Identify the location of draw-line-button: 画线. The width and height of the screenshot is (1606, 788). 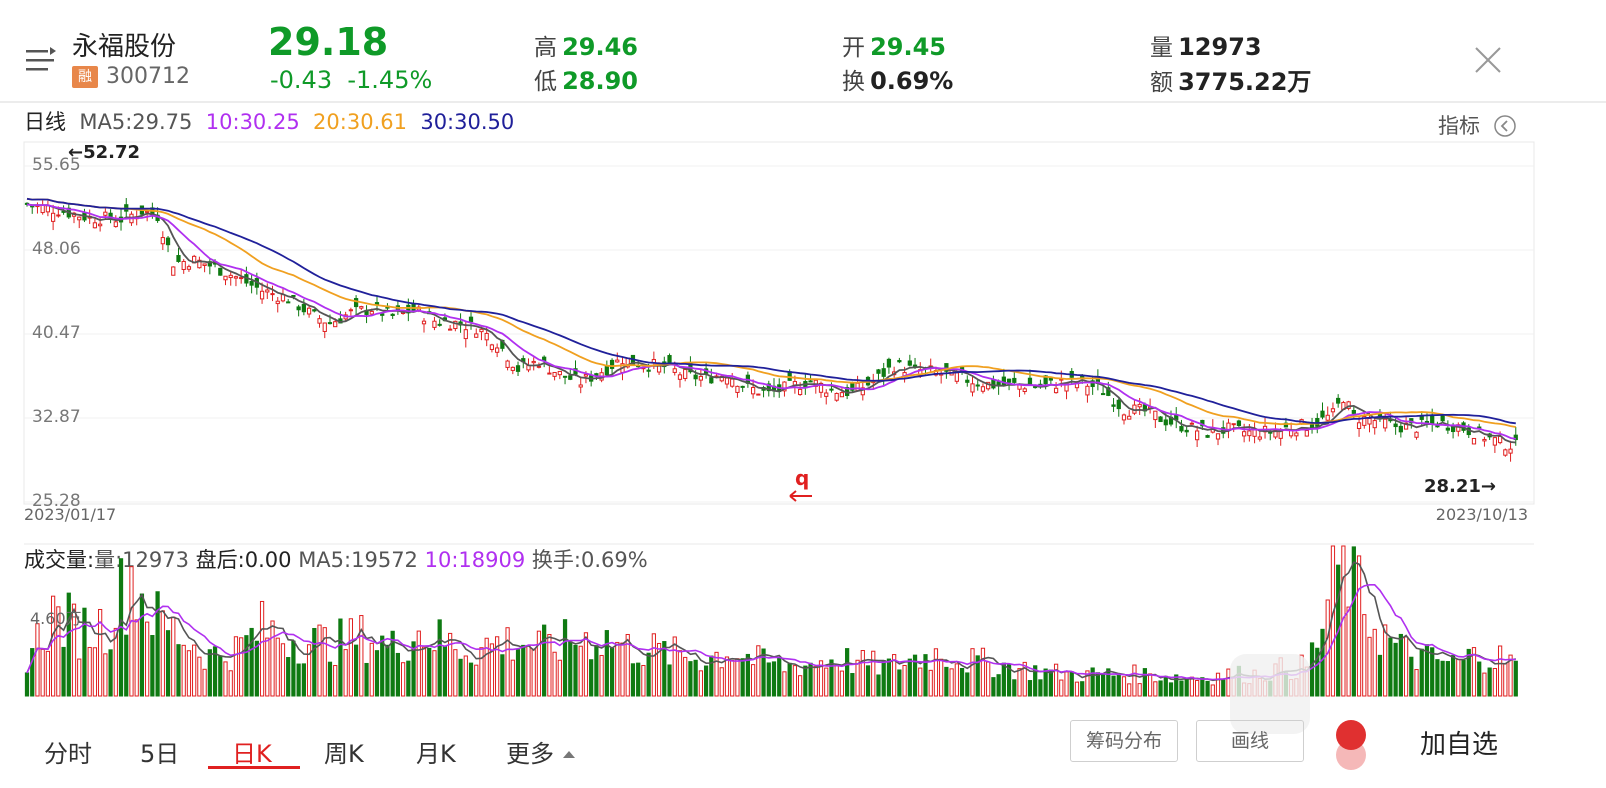
(1250, 741).